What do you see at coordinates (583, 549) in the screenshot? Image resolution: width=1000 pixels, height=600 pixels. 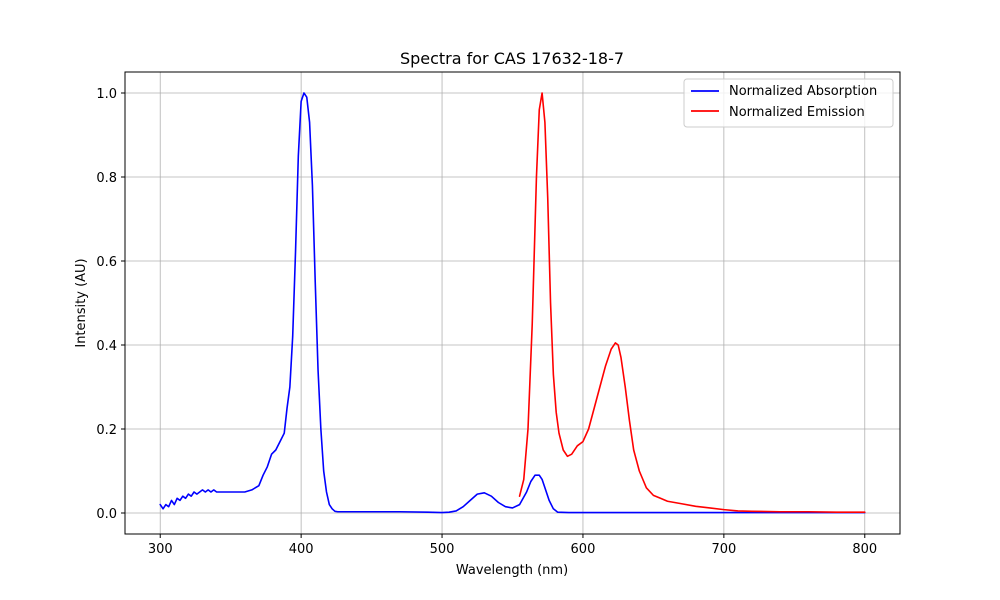 I see `x-tick-label: 600` at bounding box center [583, 549].